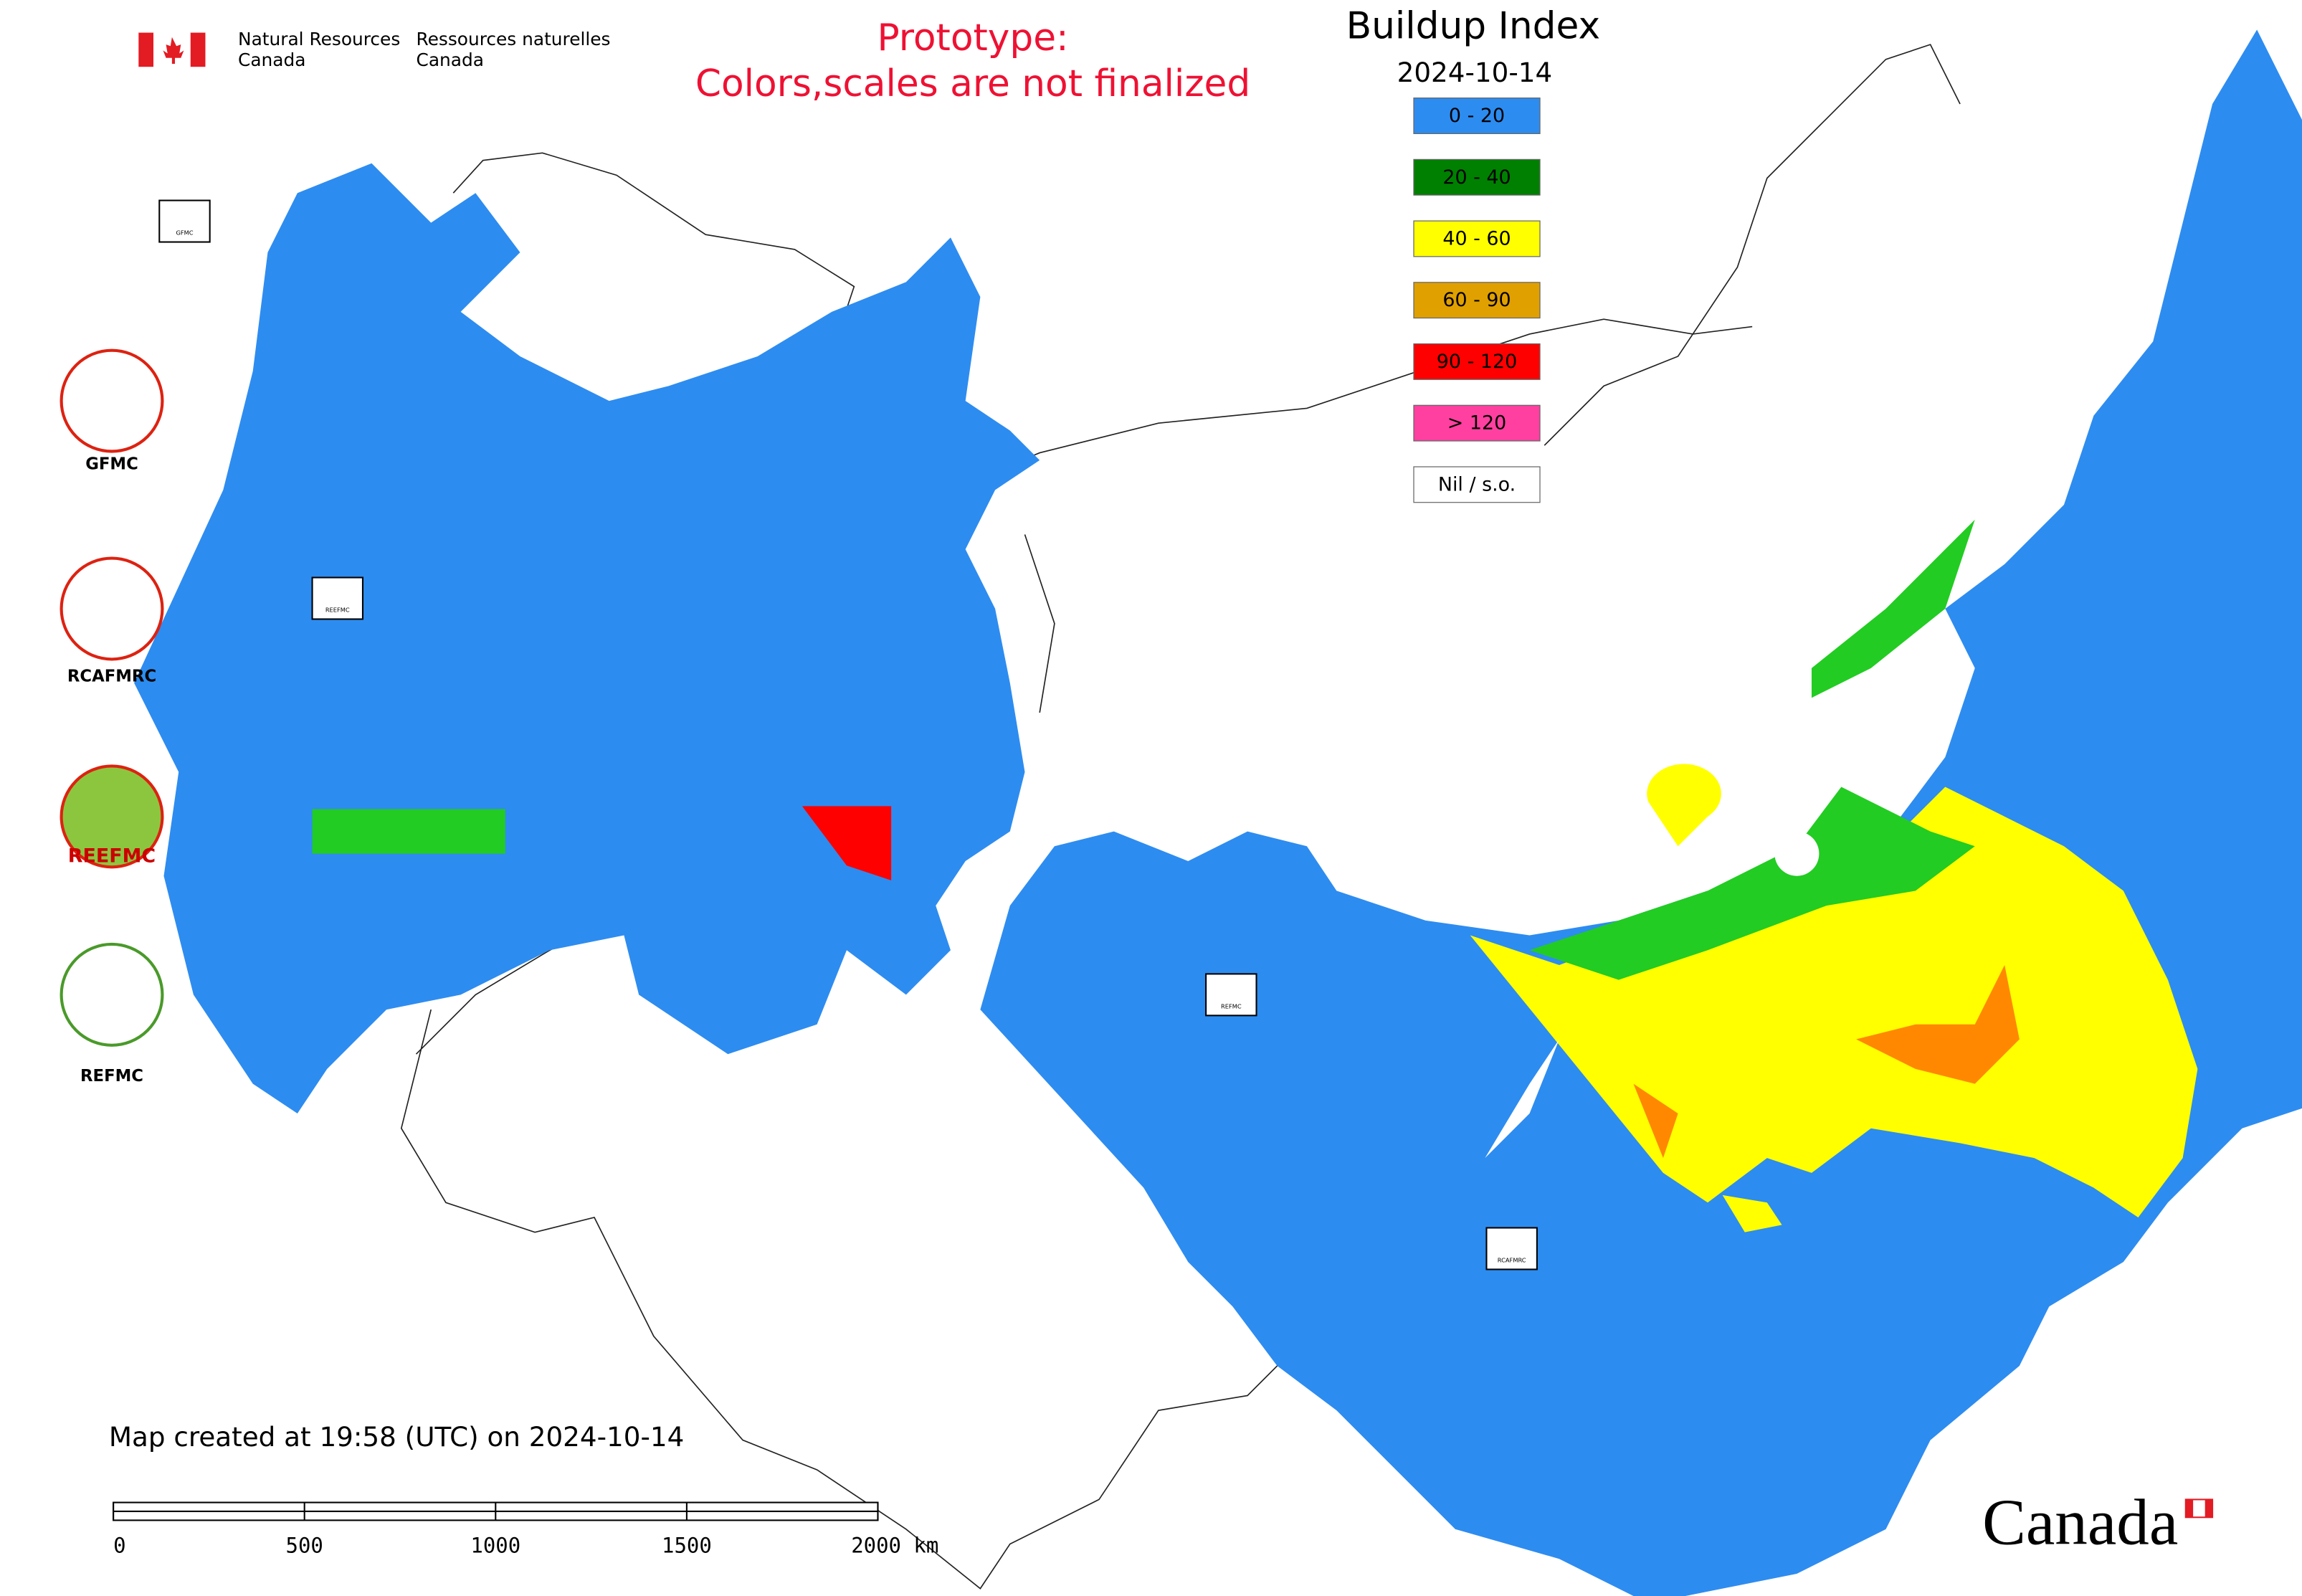 The height and width of the screenshot is (1596, 2302). I want to click on maple-leaf, so click(174, 51).